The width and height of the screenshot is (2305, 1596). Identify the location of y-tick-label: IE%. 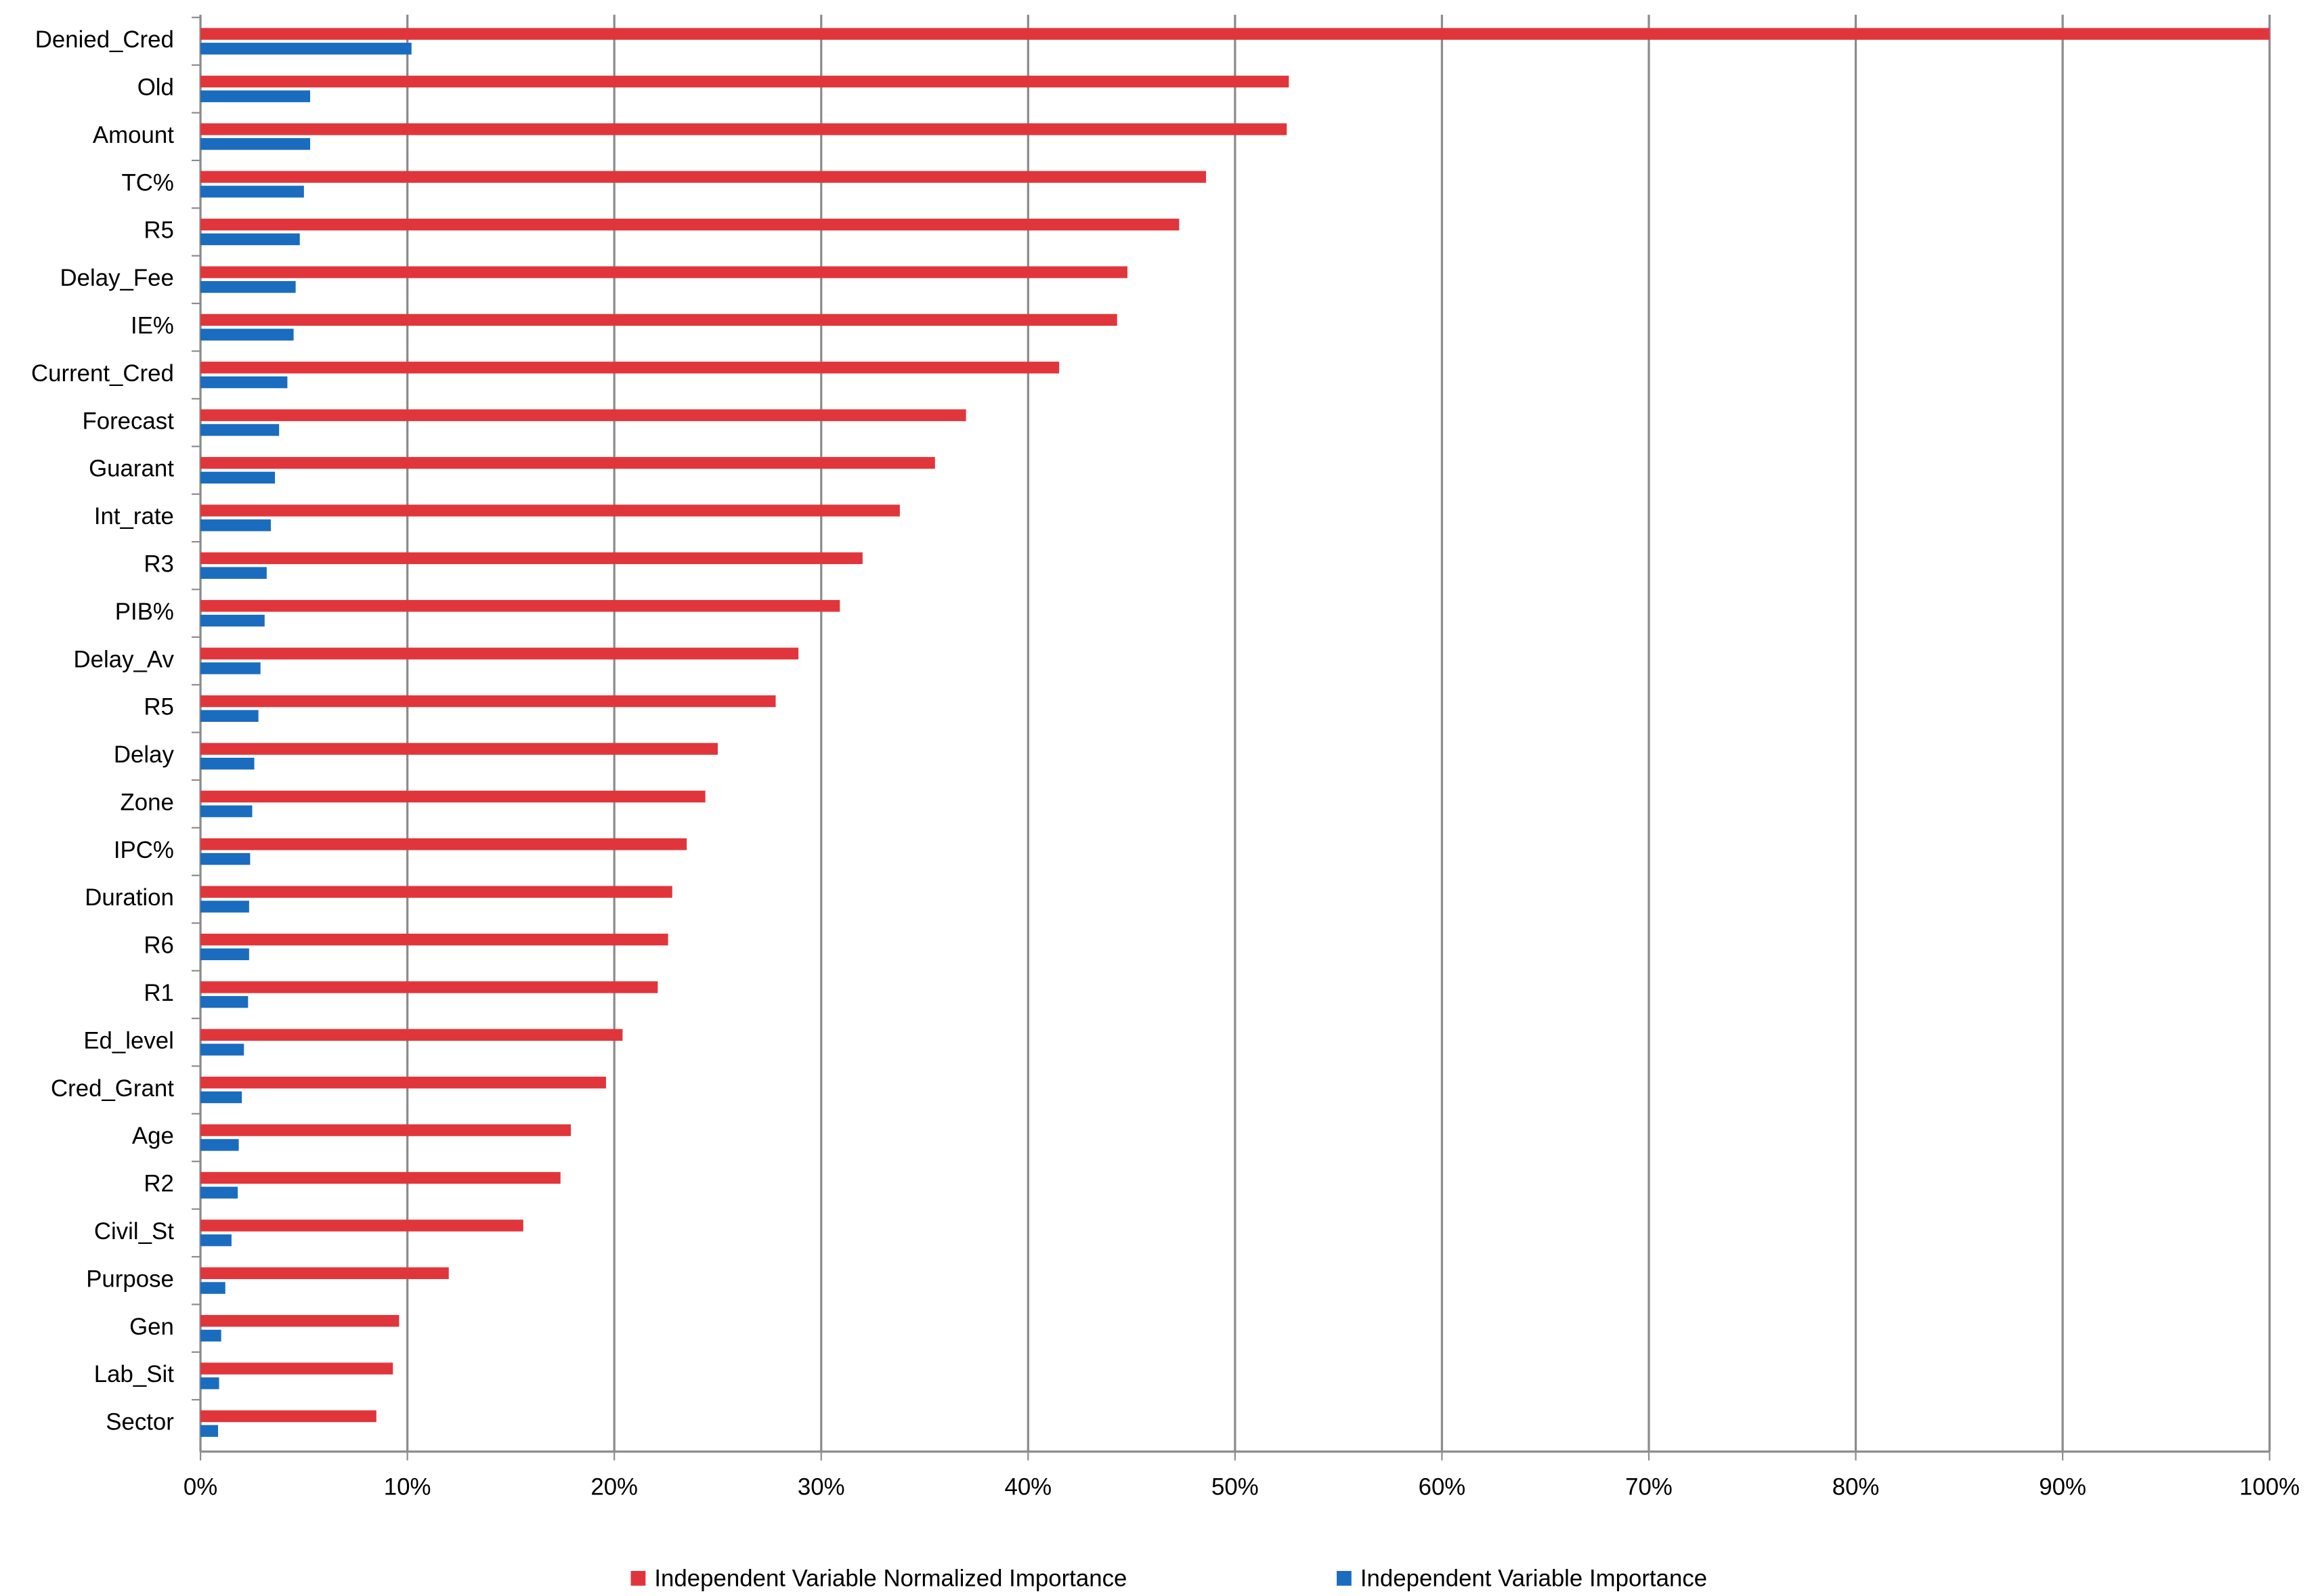
(152, 326).